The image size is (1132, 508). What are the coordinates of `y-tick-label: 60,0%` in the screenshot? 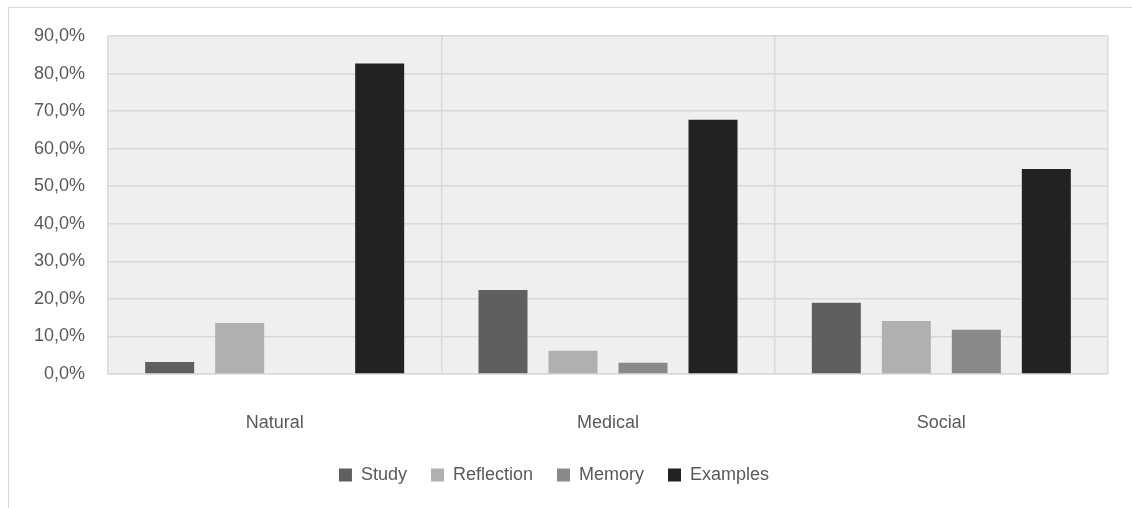 It's located at (59, 147).